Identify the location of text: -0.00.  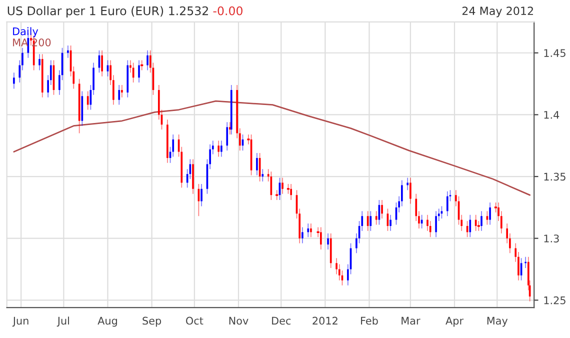
(227, 11).